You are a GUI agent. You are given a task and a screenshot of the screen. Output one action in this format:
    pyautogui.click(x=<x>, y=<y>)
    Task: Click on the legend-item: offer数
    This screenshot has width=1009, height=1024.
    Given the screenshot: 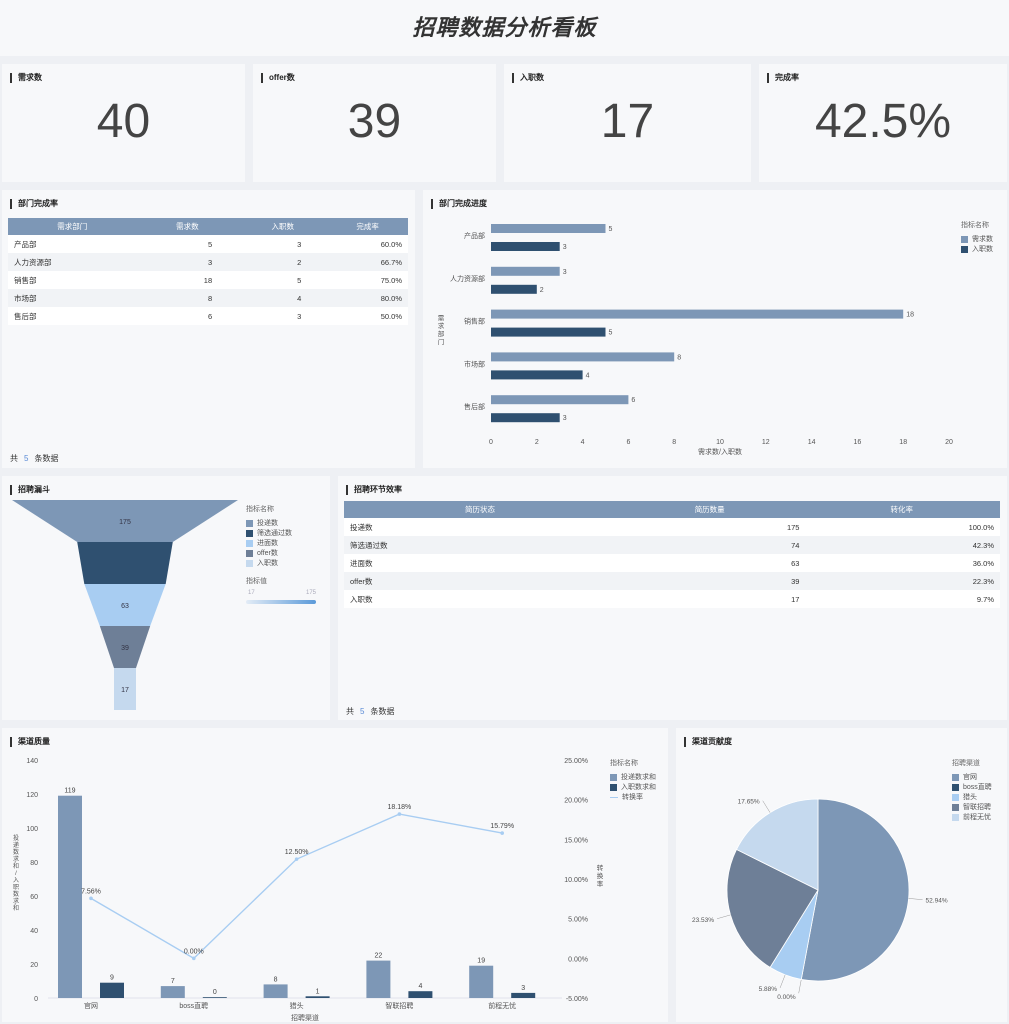 What is the action you would take?
    pyautogui.click(x=281, y=553)
    